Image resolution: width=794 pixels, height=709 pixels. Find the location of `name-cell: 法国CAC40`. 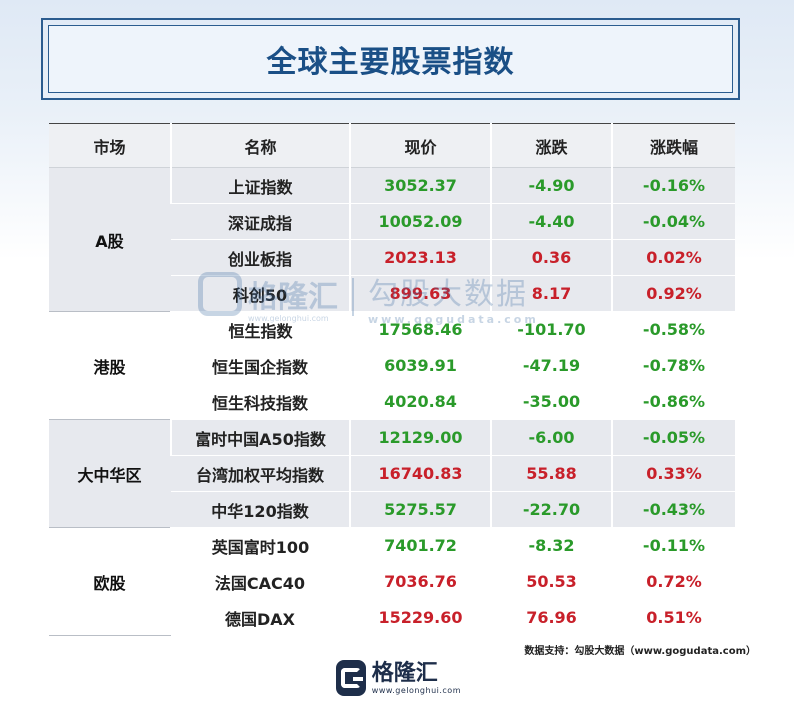

name-cell: 法国CAC40 is located at coordinates (260, 581).